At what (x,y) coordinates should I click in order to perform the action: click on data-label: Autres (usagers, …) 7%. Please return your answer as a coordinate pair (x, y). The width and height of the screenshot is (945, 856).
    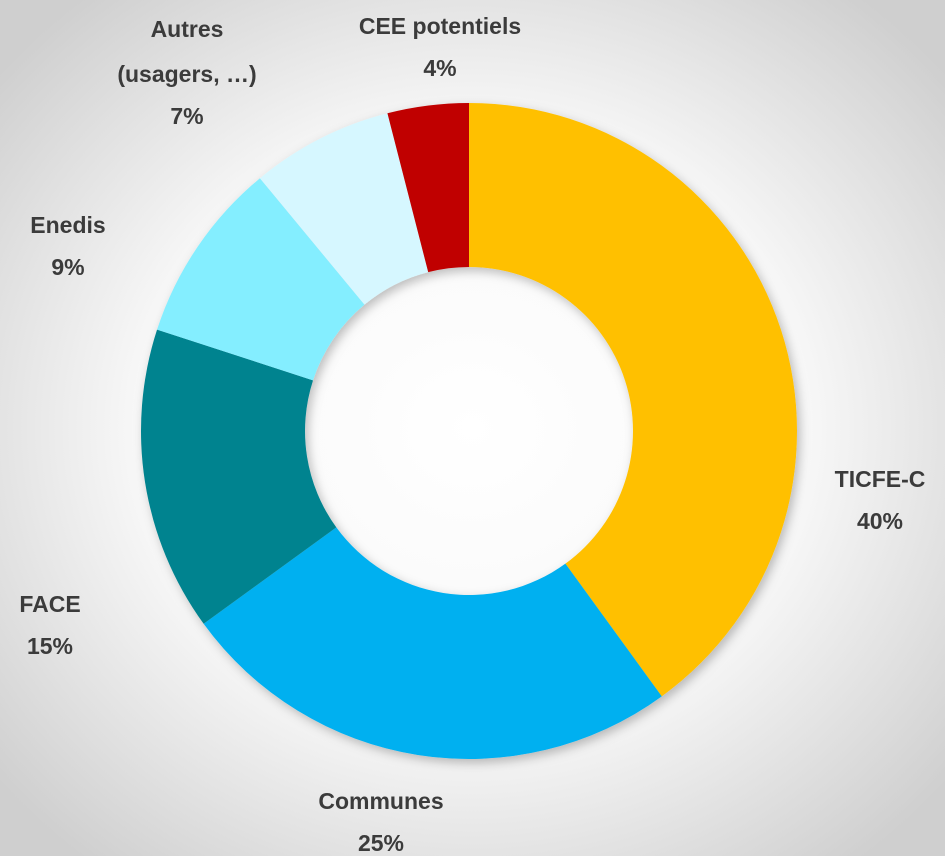
    Looking at the image, I should click on (186, 72).